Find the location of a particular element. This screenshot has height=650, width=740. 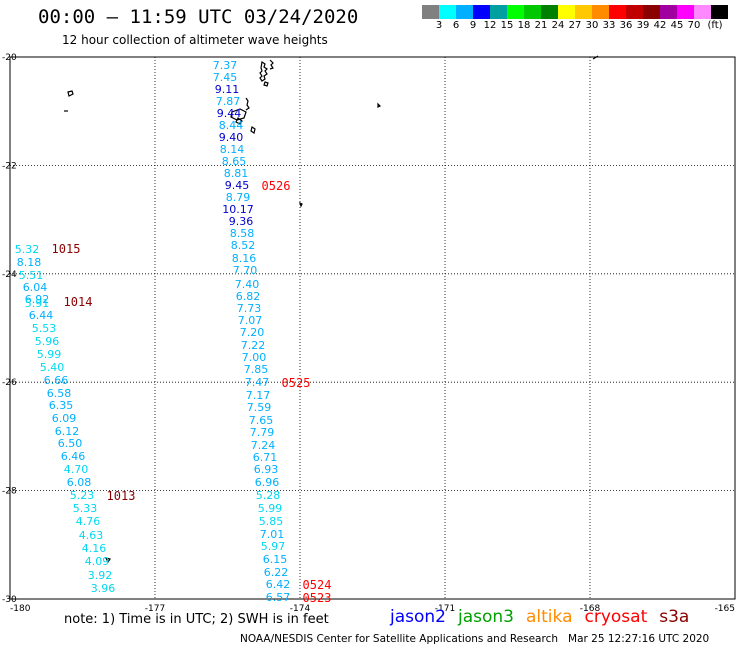

wave-height-value: 6.57 is located at coordinates (278, 597).